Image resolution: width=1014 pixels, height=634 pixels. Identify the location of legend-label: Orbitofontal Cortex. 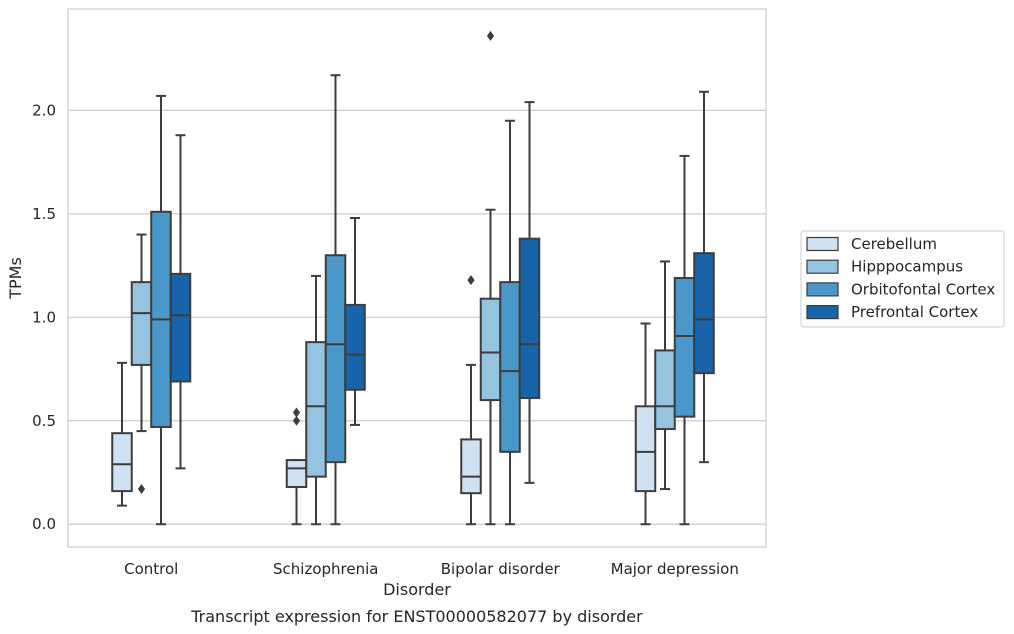
(923, 289).